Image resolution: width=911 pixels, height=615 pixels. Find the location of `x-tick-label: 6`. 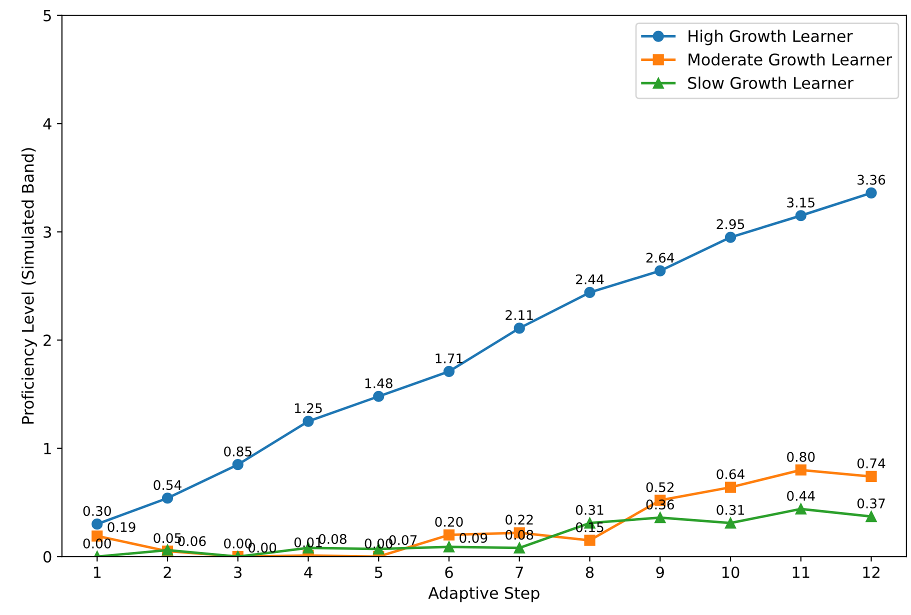

x-tick-label: 6 is located at coordinates (449, 572).